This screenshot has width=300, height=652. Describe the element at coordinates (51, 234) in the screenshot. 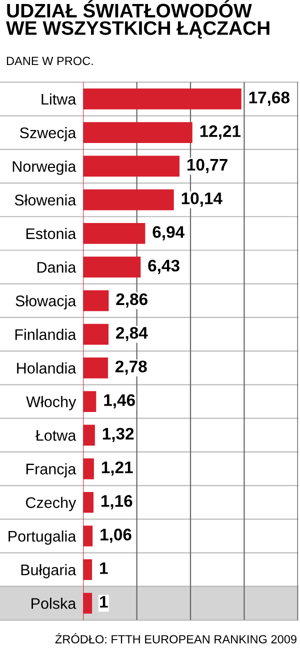

I see `y-tick-label: Estonia` at that location.